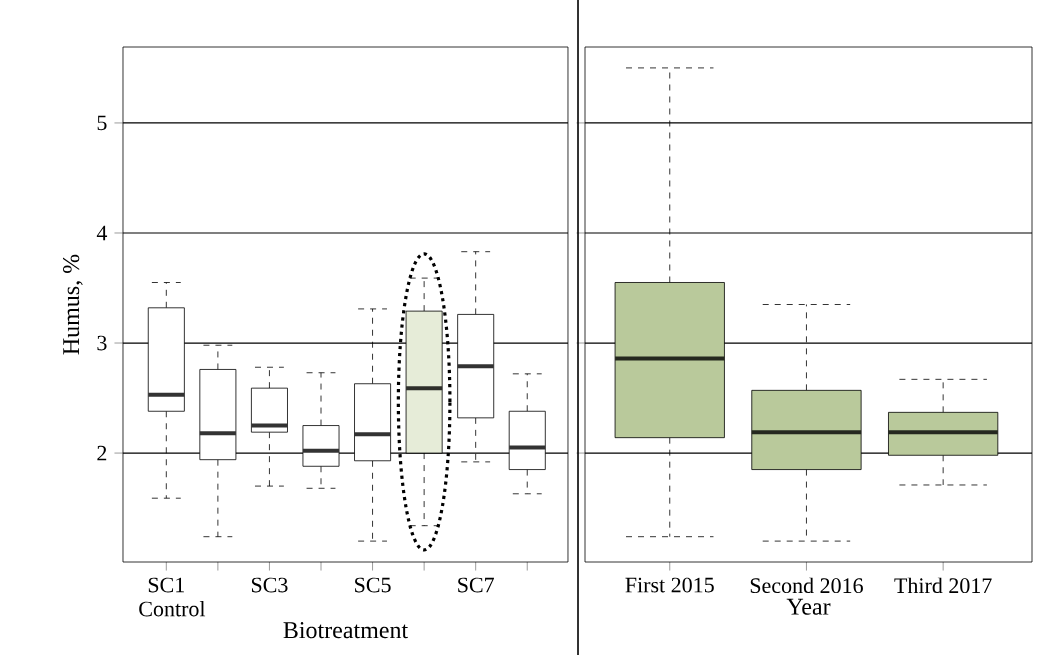  I want to click on y-axis-title: Humus, %, so click(73, 304).